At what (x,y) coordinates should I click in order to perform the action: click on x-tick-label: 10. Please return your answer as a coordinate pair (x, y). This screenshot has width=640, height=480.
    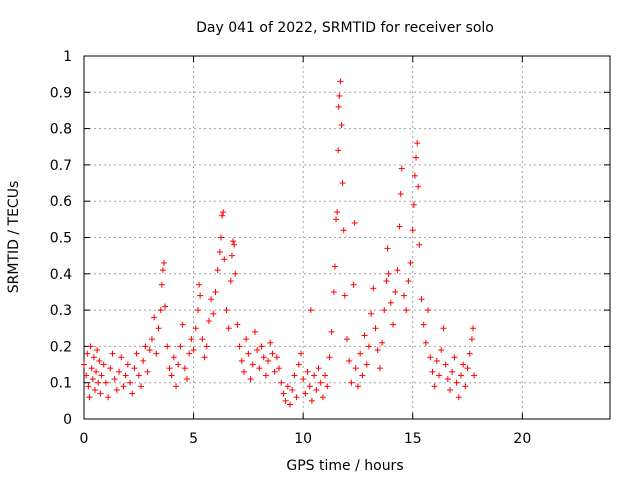
    Looking at the image, I should click on (303, 439).